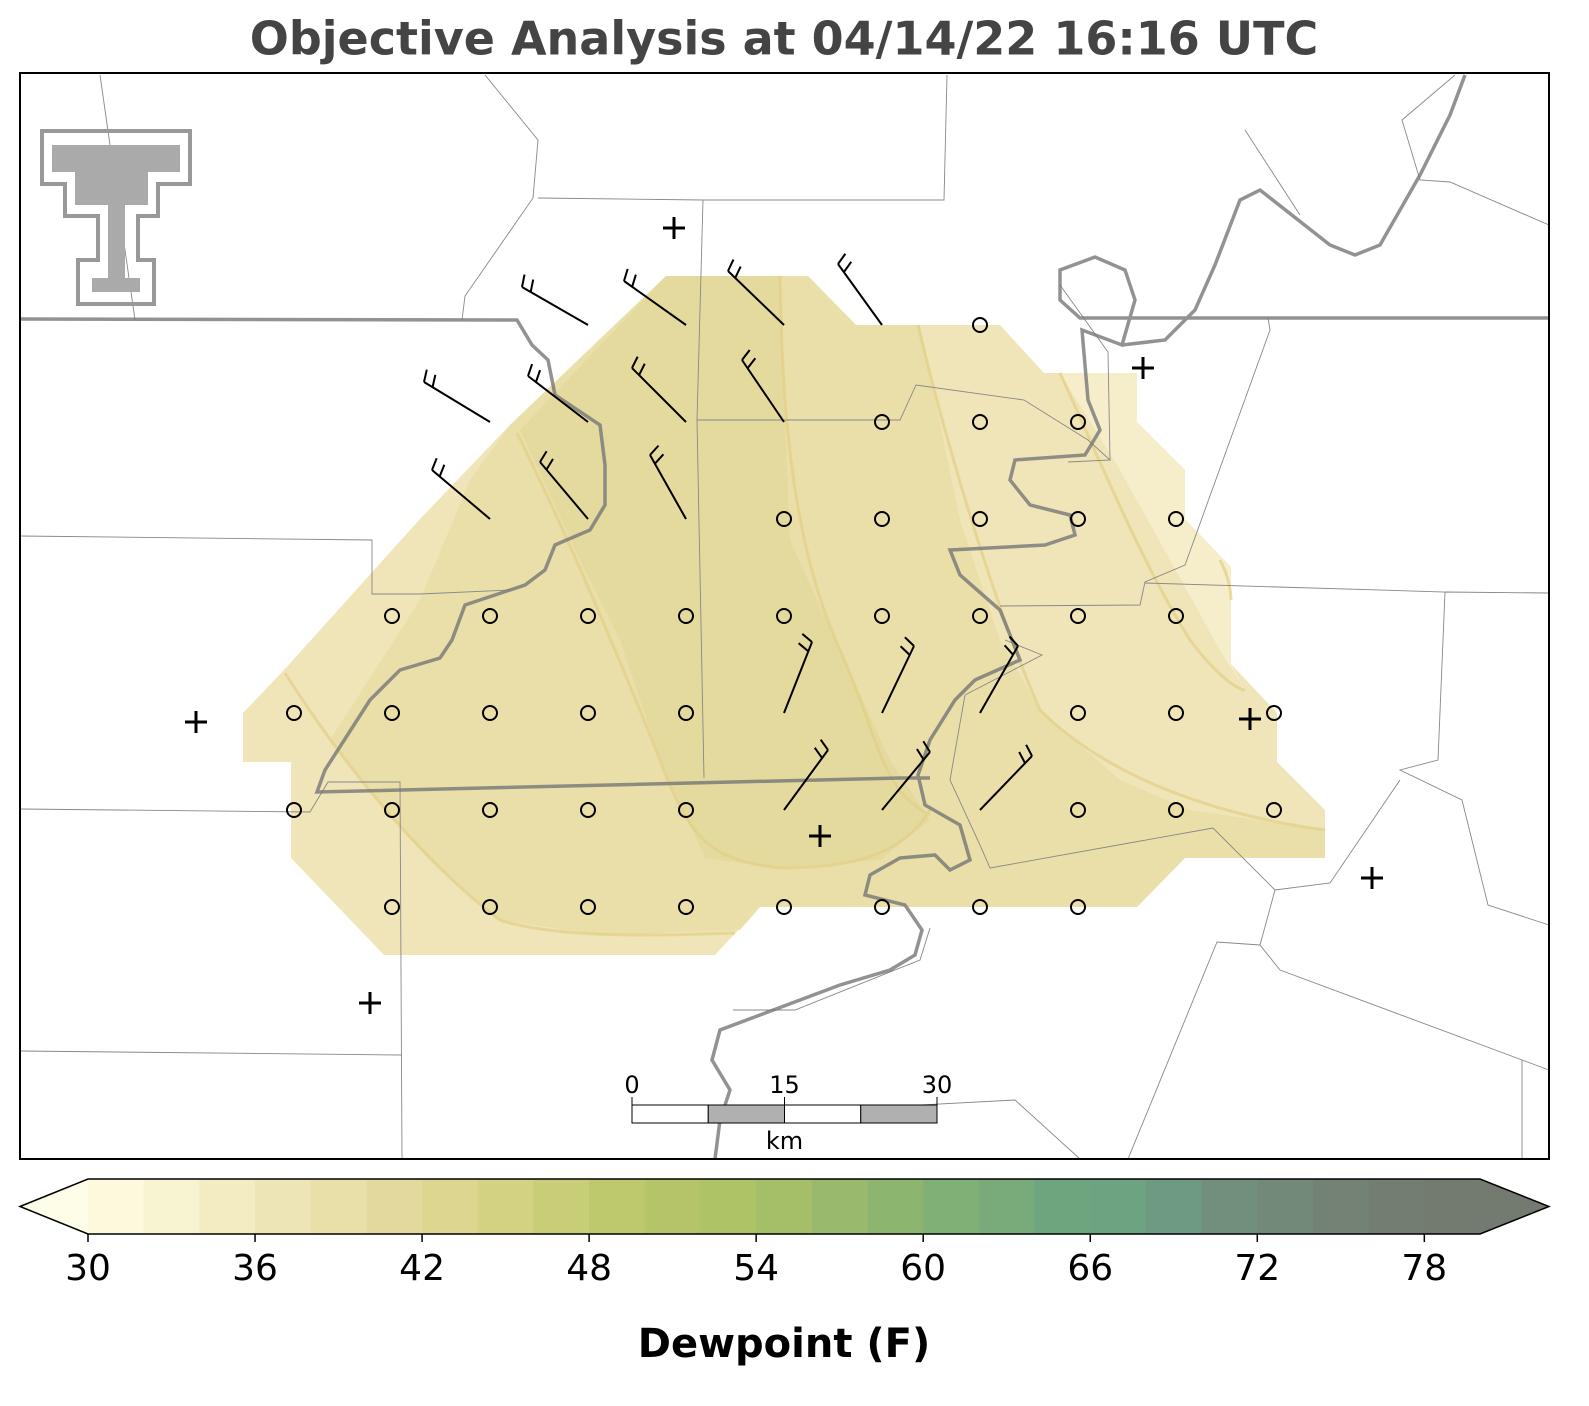 This screenshot has height=1406, width=1589. Describe the element at coordinates (1257, 1268) in the screenshot. I see `colorbar-tick-label: 72` at that location.